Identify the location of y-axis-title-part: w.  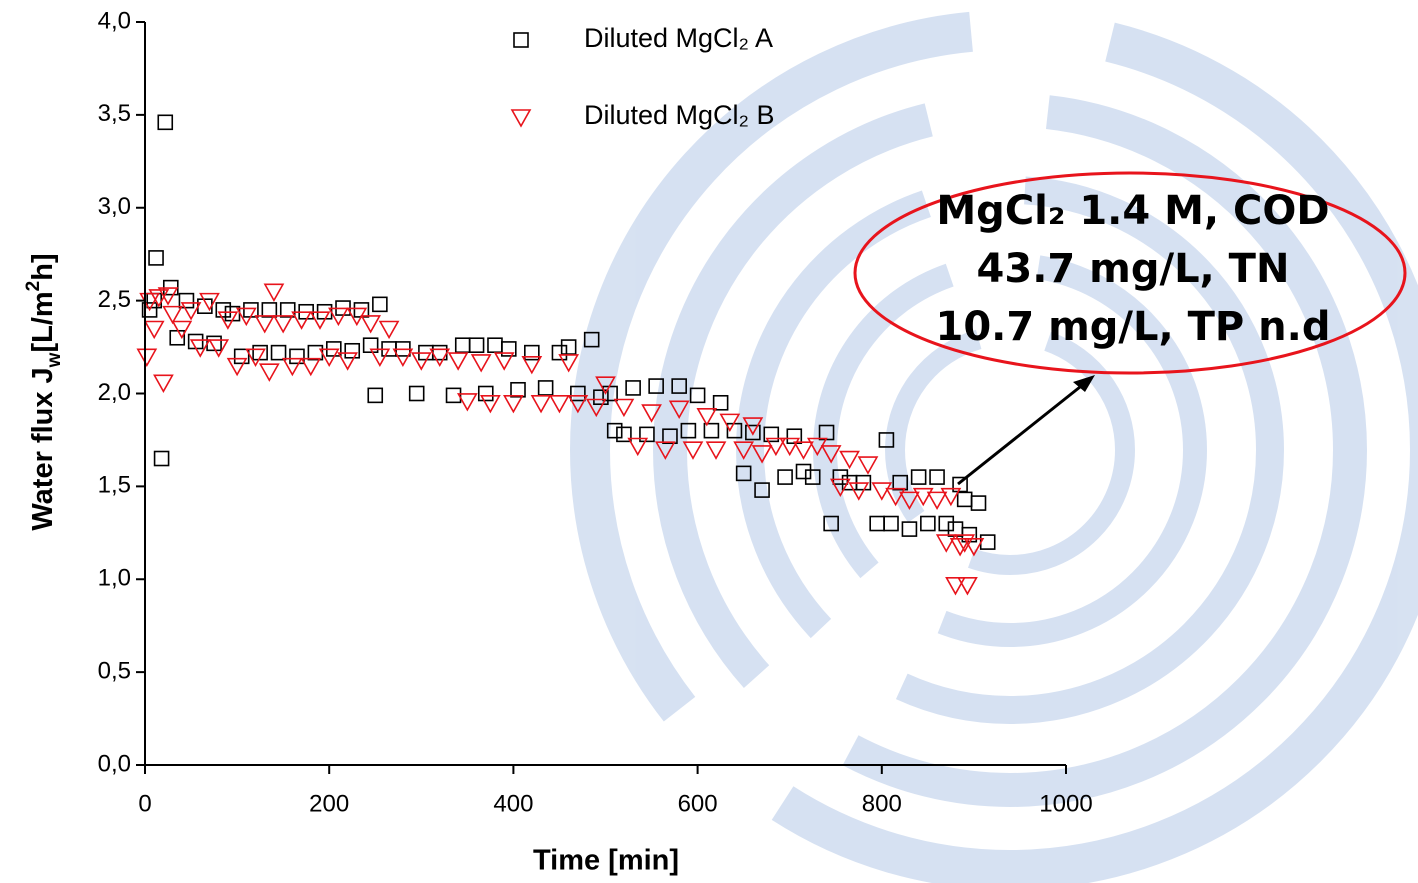
(54, 360).